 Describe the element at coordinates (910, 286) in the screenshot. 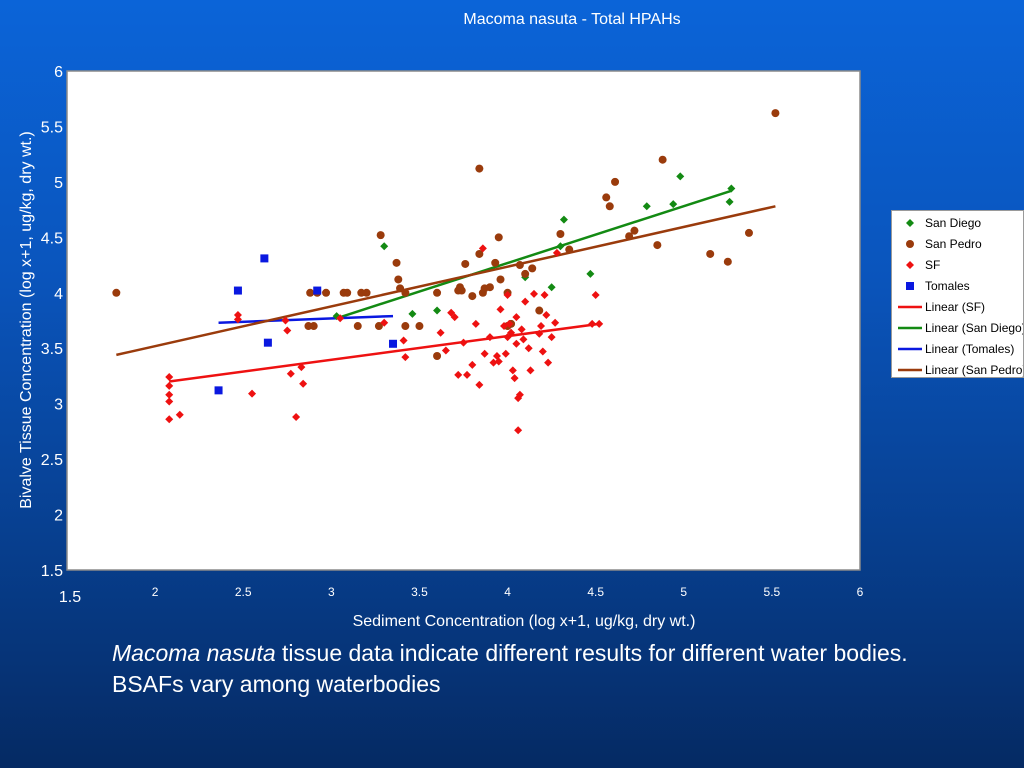

I see `legend-marker` at that location.